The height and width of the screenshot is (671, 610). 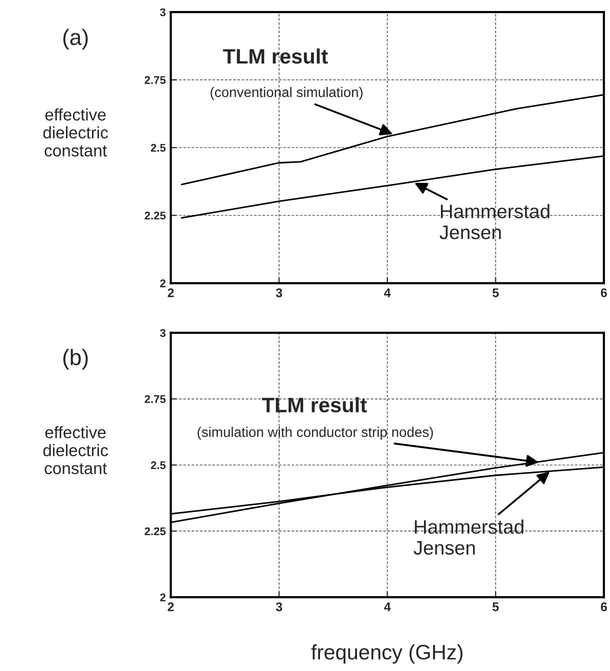 I want to click on annotation: (conventional simulation), so click(x=286, y=93).